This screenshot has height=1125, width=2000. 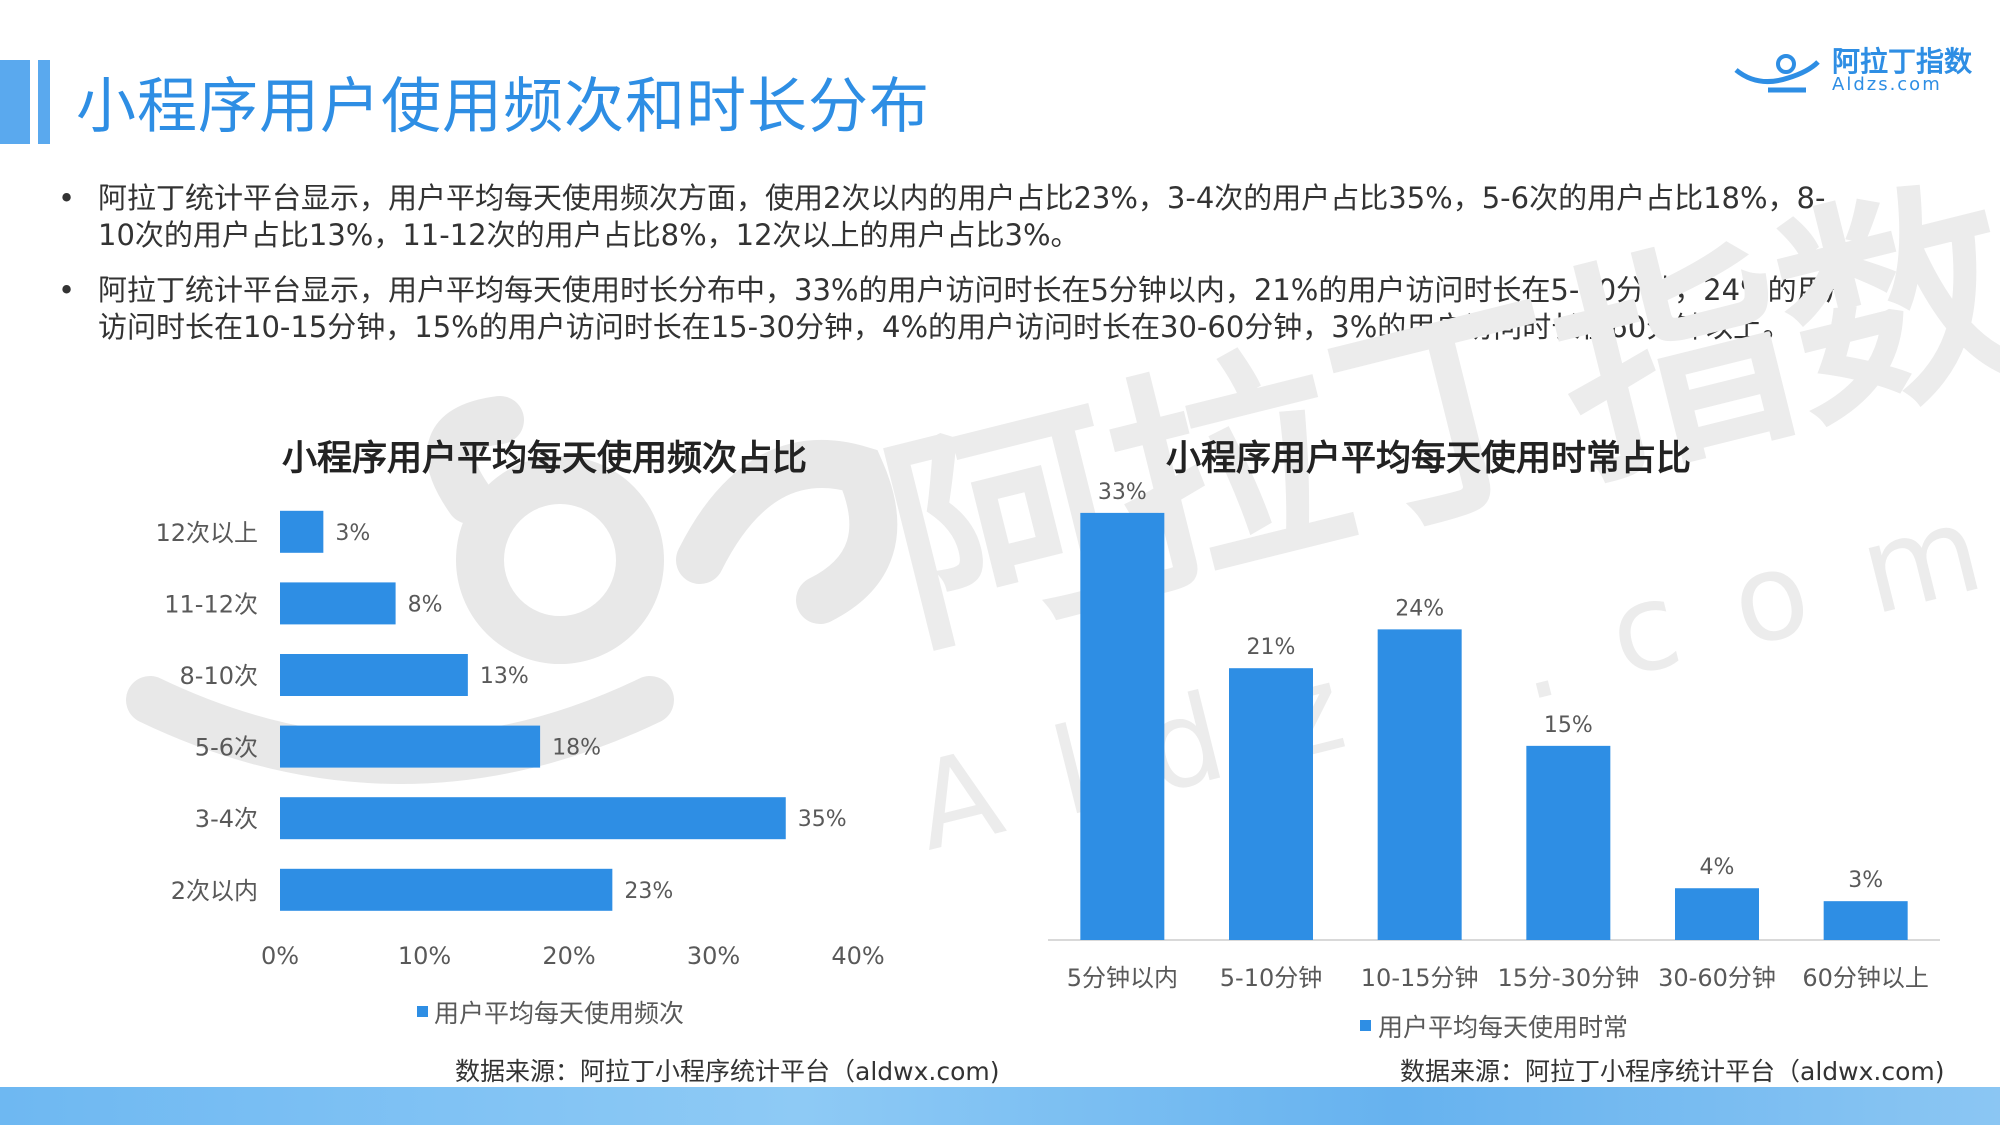 What do you see at coordinates (44, 102) in the screenshot?
I see `title-accent-bar-thin` at bounding box center [44, 102].